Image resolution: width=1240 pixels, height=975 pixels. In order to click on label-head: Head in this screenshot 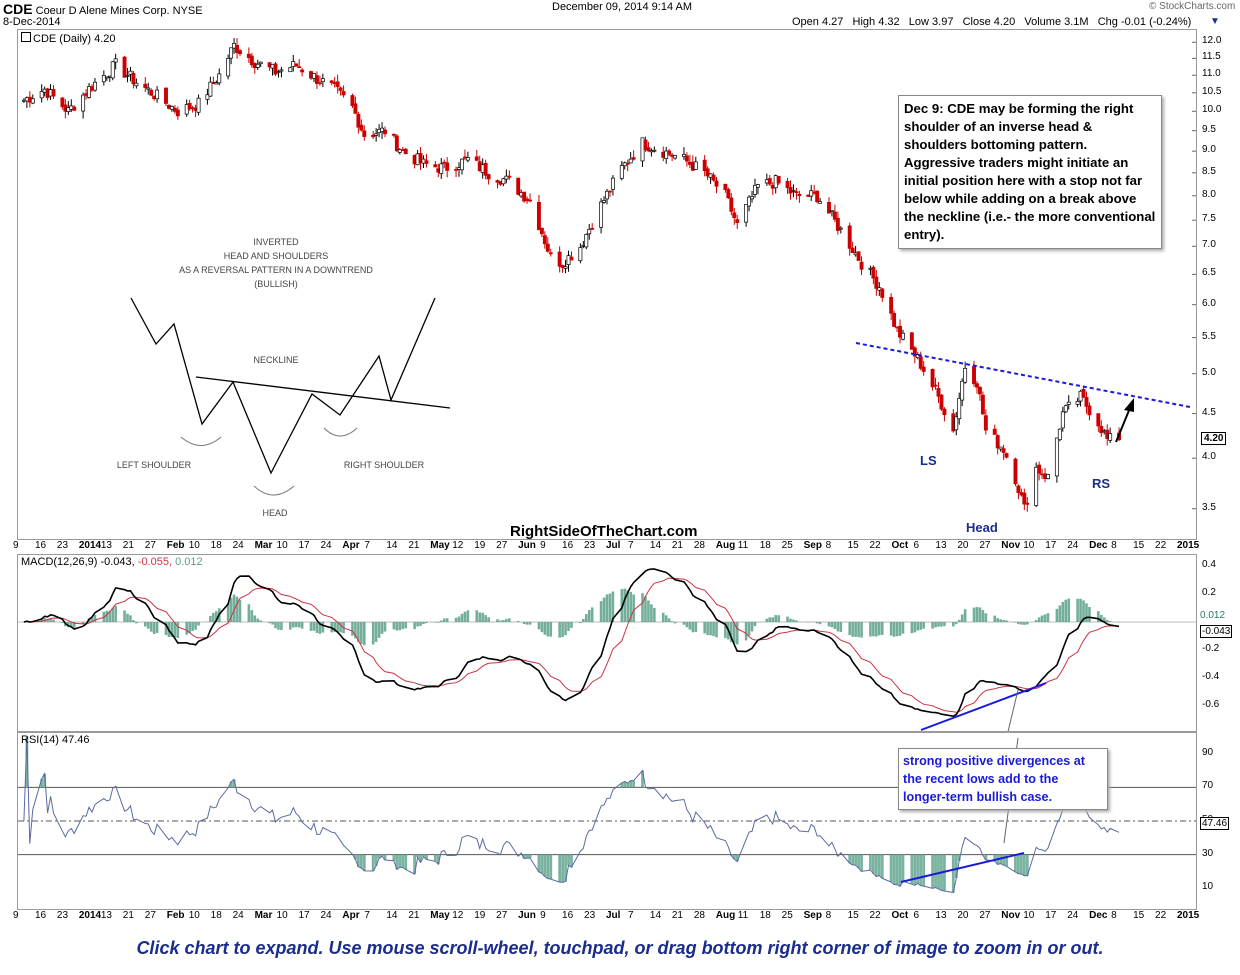, I will do `click(982, 527)`.